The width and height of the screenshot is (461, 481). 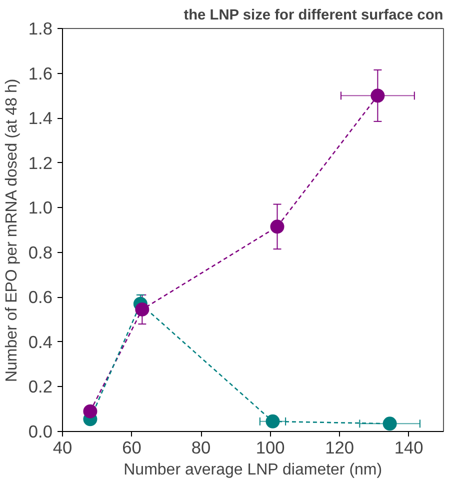 What do you see at coordinates (339, 448) in the screenshot?
I see `x-tick-label: 120` at bounding box center [339, 448].